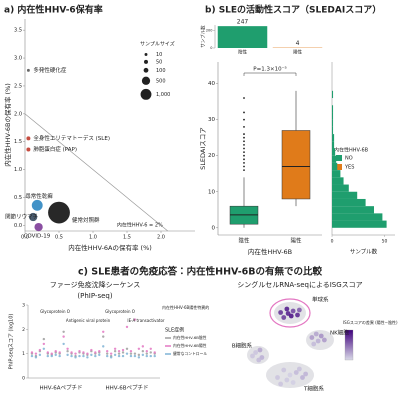 This screenshot has height=400, width=400. I want to click on x-tick-label: 陰性, so click(242, 52).